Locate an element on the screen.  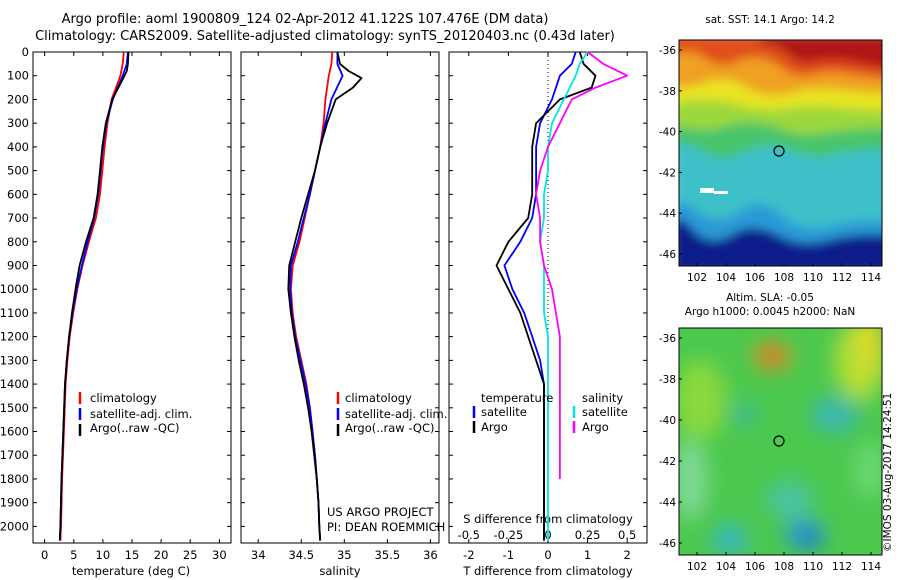
x-tick-label: 2 is located at coordinates (627, 555).